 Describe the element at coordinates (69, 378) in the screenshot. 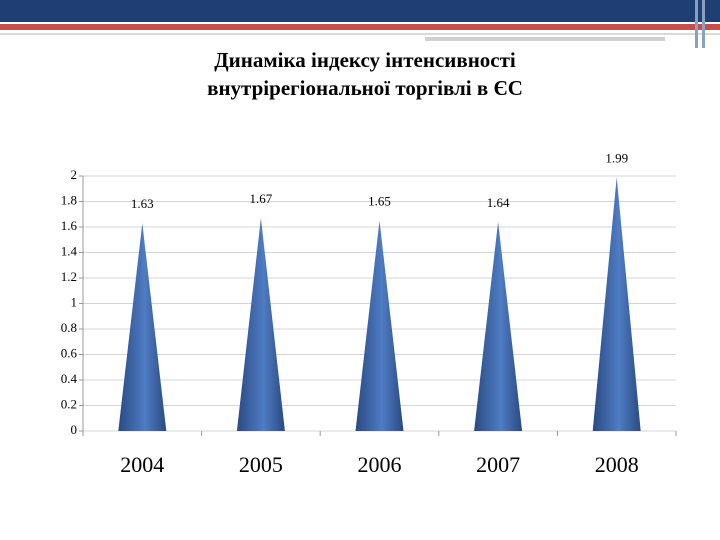

I see `y-tick-label: 0.4` at that location.